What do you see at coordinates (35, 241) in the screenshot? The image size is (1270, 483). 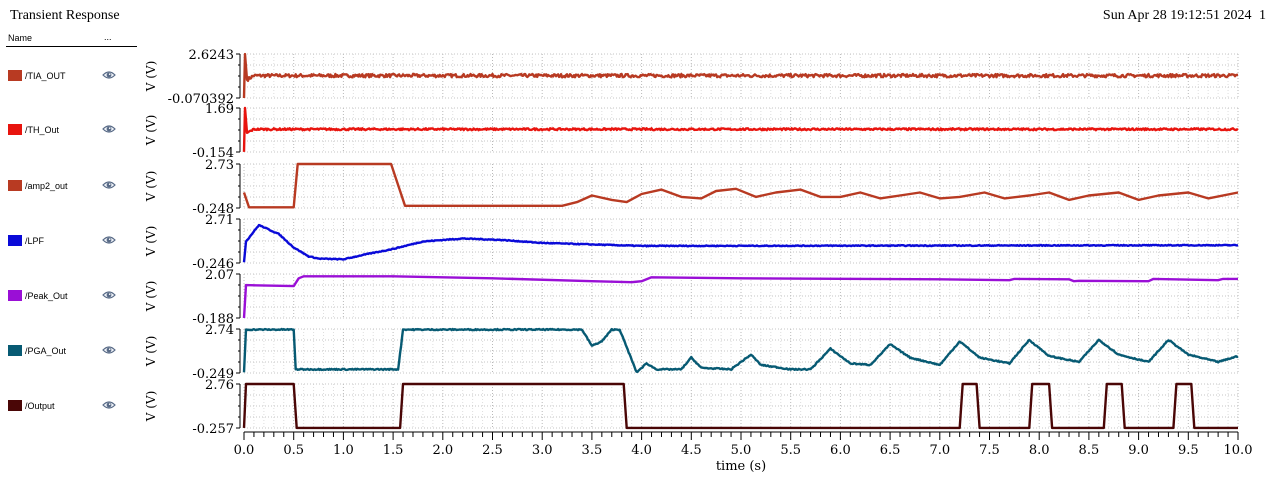 I see `legend-label: /LPF` at bounding box center [35, 241].